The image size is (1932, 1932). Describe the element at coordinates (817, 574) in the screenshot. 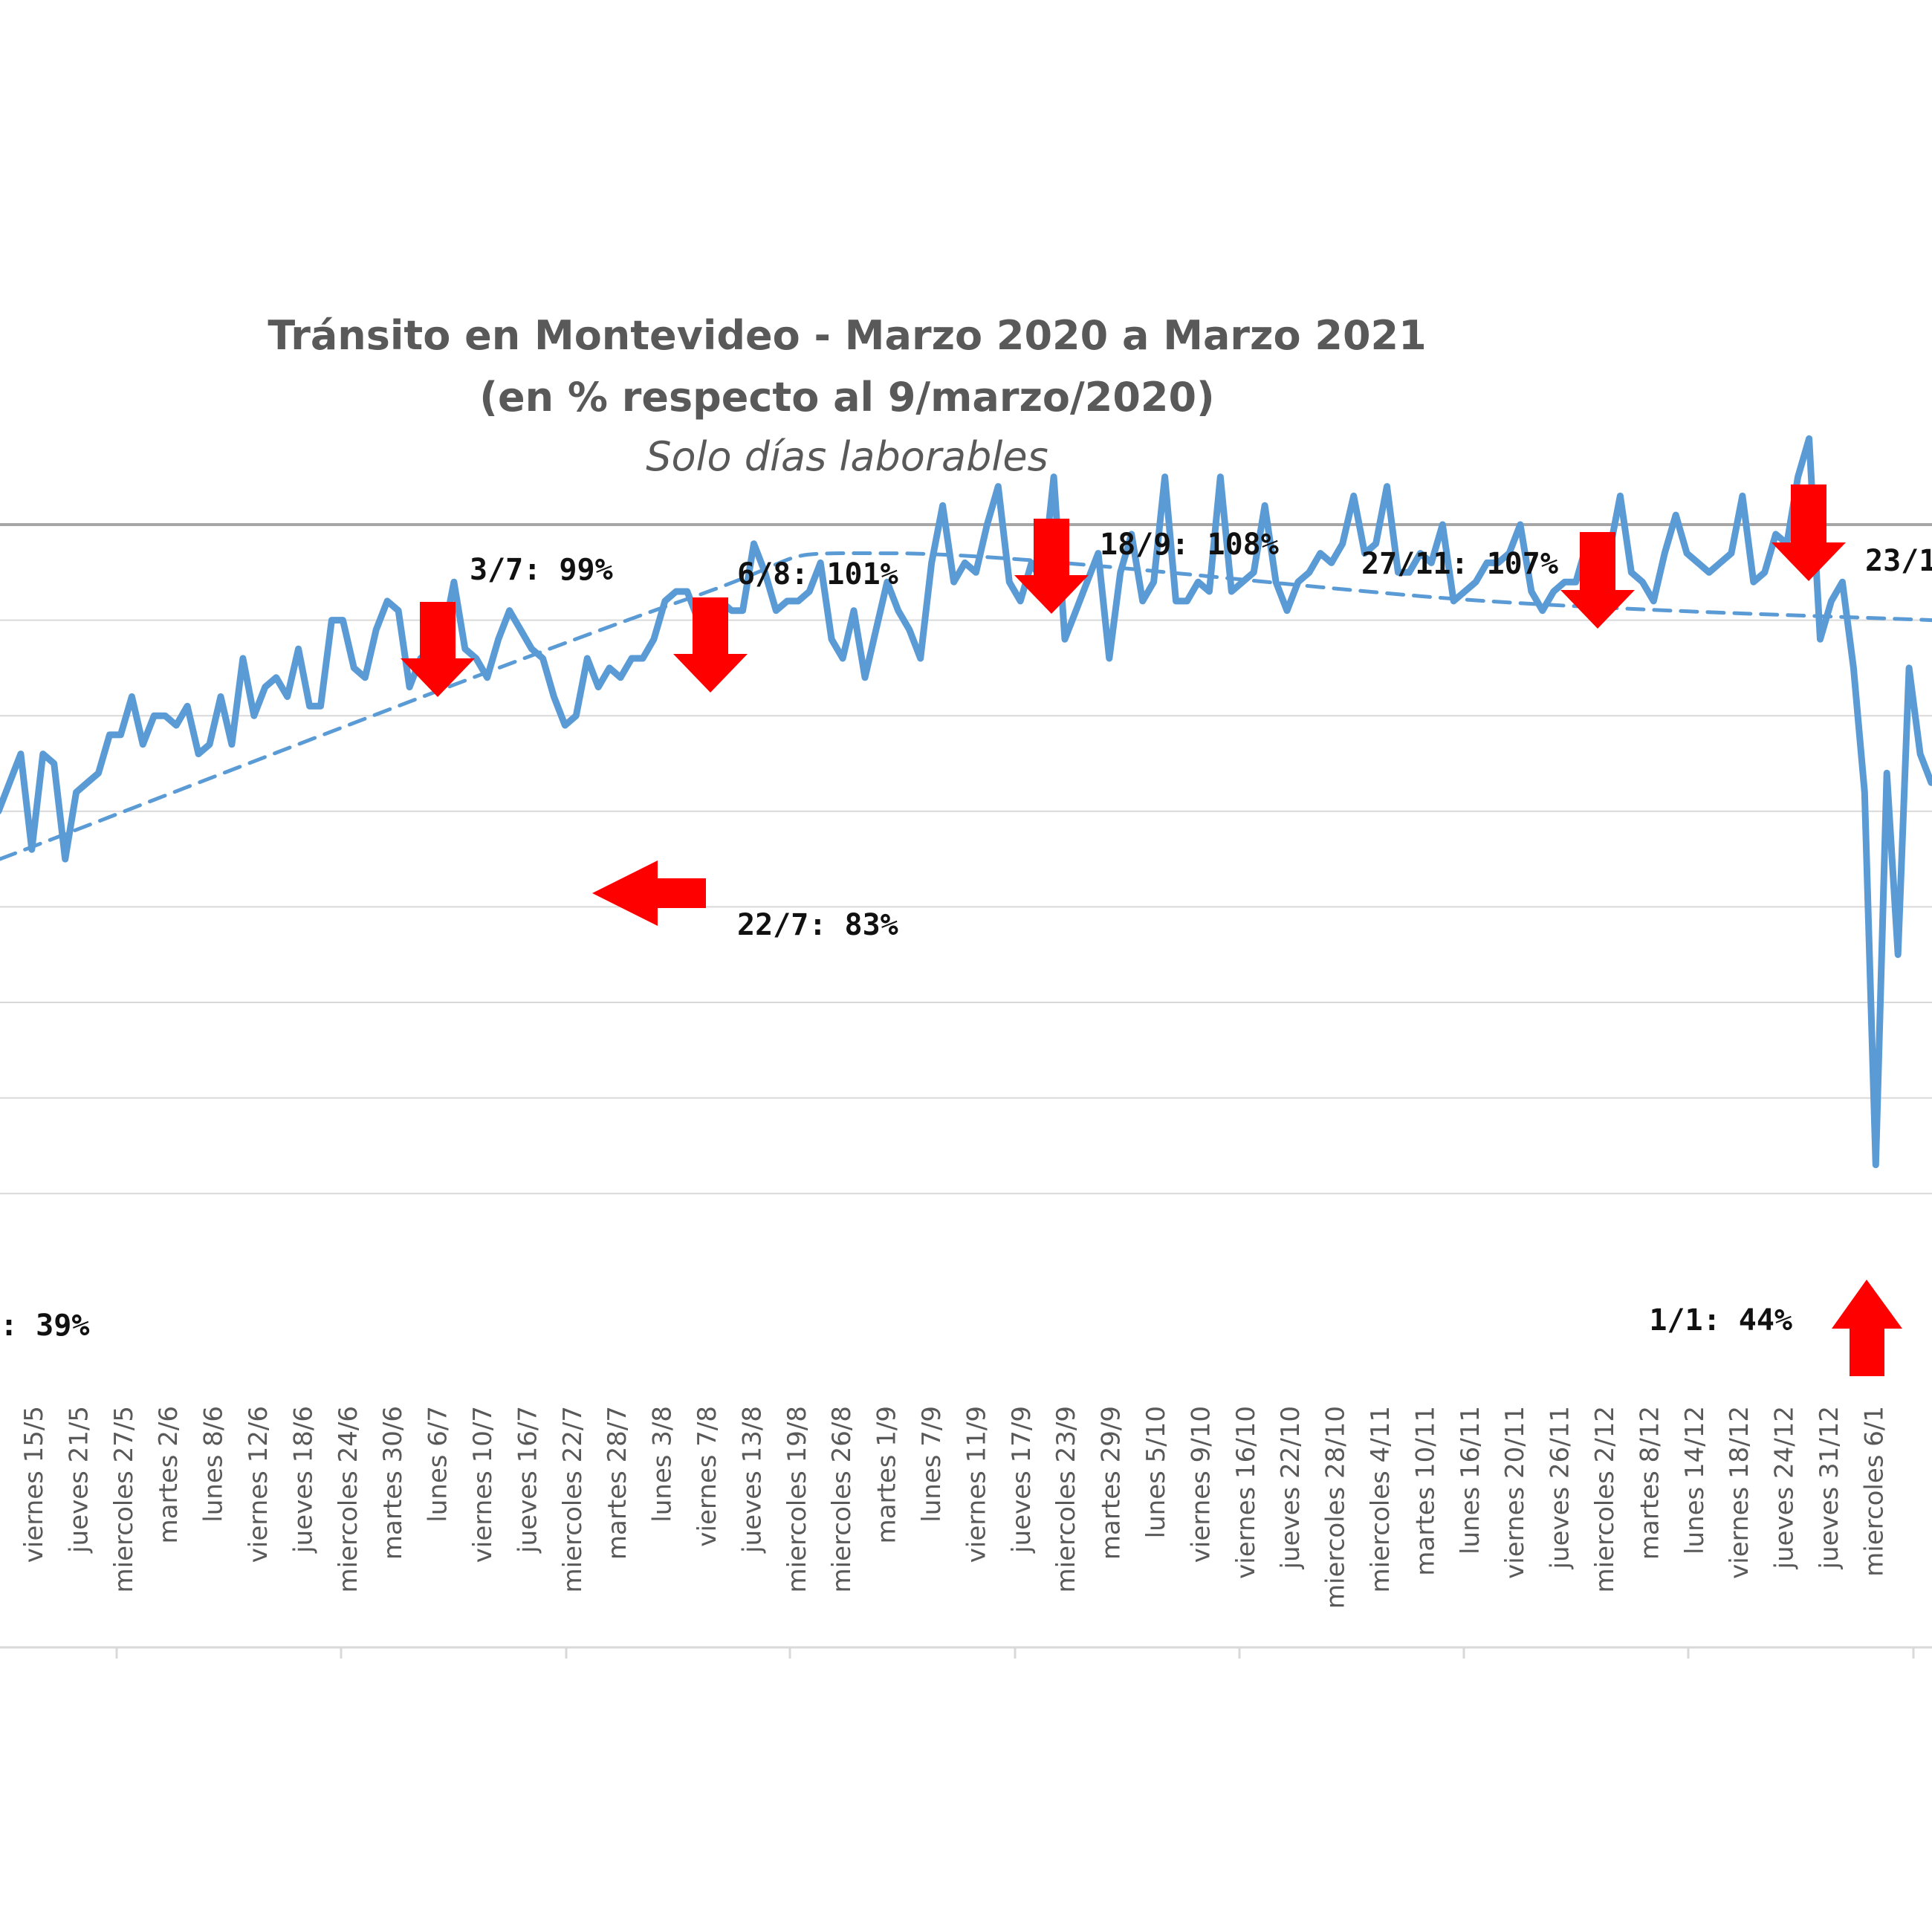

I see `annotation-label: 6/8: 101%` at that location.